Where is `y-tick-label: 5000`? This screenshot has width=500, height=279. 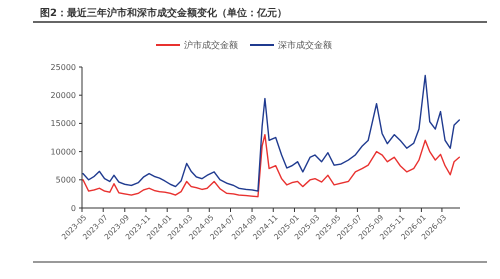
y-tick-label: 5000 is located at coordinates (66, 180).